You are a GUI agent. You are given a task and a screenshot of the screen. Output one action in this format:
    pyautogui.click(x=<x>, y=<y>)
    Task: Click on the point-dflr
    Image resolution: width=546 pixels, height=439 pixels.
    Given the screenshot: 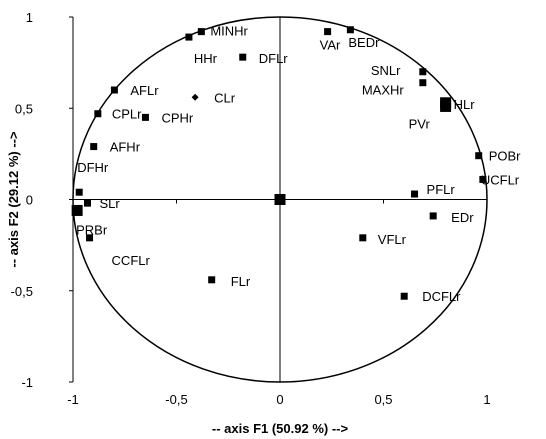 What is the action you would take?
    pyautogui.click(x=243, y=57)
    